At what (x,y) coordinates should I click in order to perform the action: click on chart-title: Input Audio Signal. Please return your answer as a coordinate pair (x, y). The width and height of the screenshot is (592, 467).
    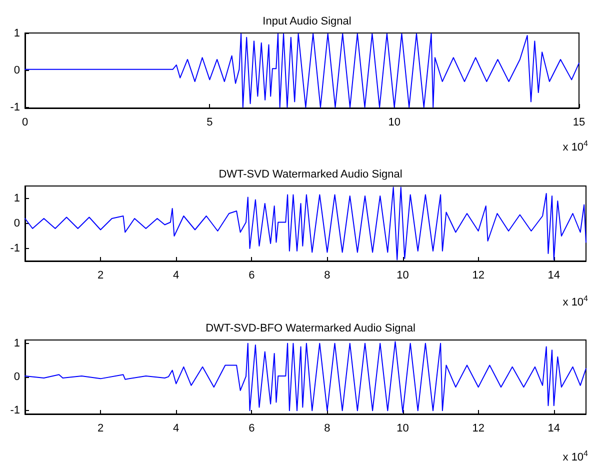
    Looking at the image, I should click on (307, 22).